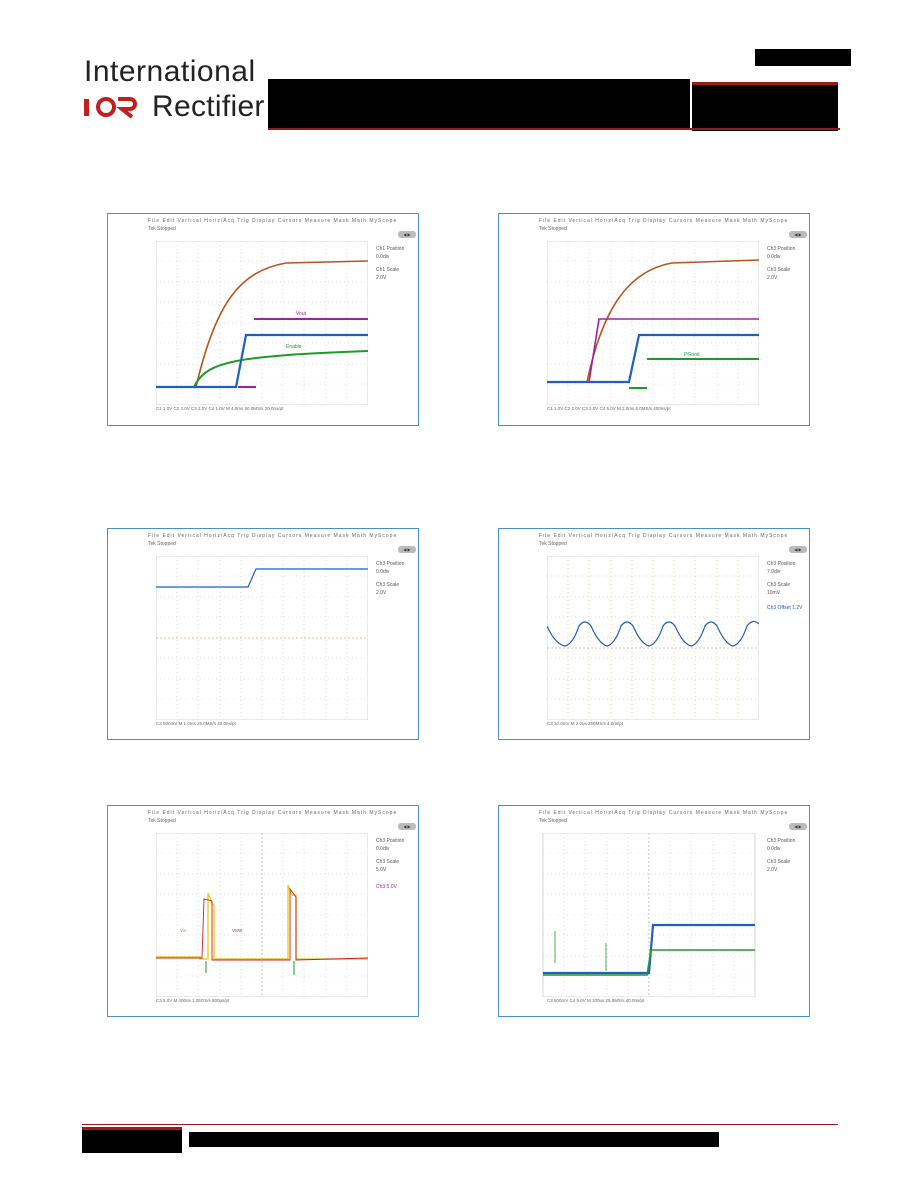 The image size is (918, 1188). Describe the element at coordinates (196, 723) in the screenshot. I see `scope-readout: C3 500mV M 1.0ms 25.0MS/s 40.0ns/pt` at that location.